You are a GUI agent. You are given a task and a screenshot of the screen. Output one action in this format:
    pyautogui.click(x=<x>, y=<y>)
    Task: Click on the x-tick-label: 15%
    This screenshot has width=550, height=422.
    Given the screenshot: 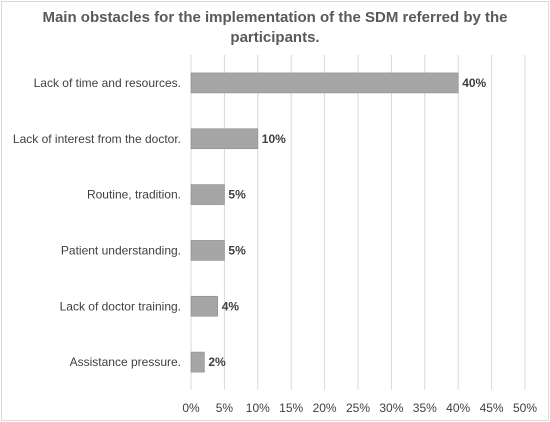 What is the action you would take?
    pyautogui.click(x=291, y=408)
    